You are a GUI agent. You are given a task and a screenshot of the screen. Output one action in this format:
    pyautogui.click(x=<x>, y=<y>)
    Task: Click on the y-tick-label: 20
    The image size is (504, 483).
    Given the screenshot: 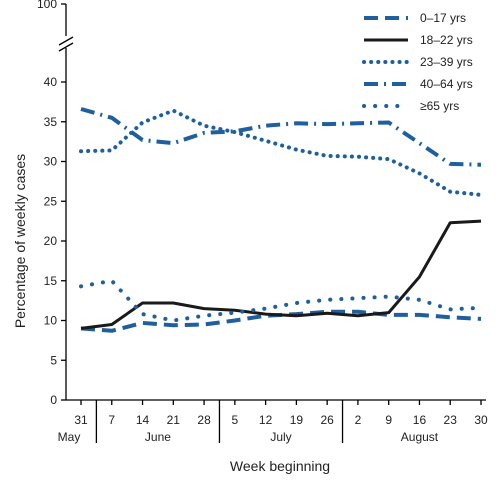 What is the action you would take?
    pyautogui.click(x=51, y=241)
    